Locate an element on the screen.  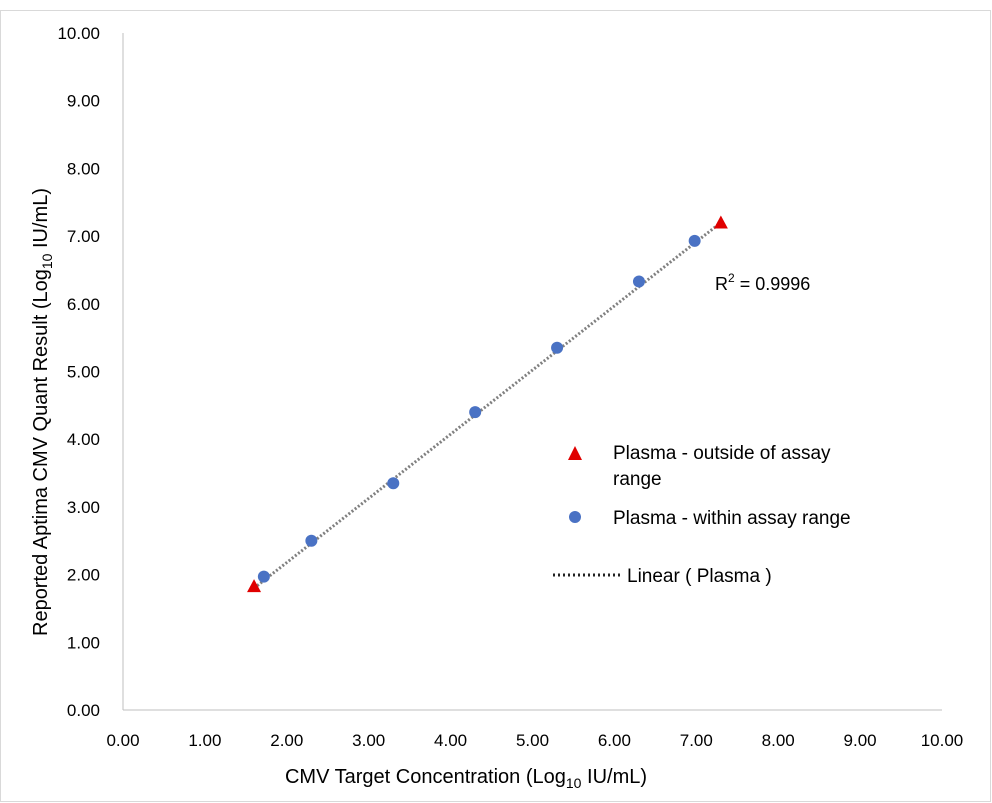
x-tick-label: 9.00 is located at coordinates (860, 740).